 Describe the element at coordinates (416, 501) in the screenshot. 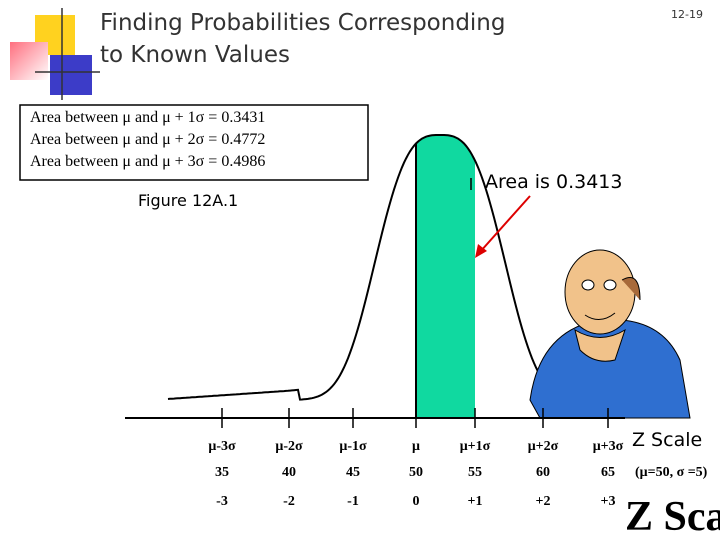

I see `z-label: 0` at that location.